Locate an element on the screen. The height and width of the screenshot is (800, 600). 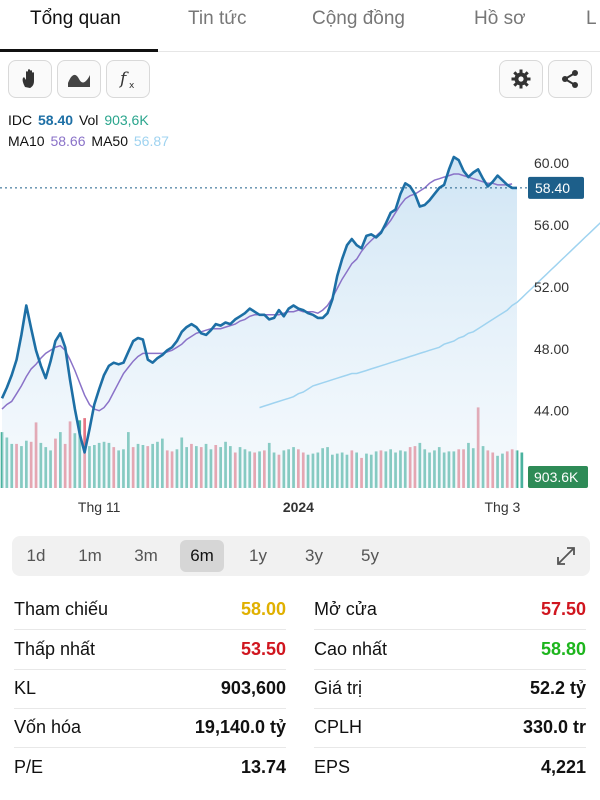
y-tick-label: 56.00 is located at coordinates (551, 225).